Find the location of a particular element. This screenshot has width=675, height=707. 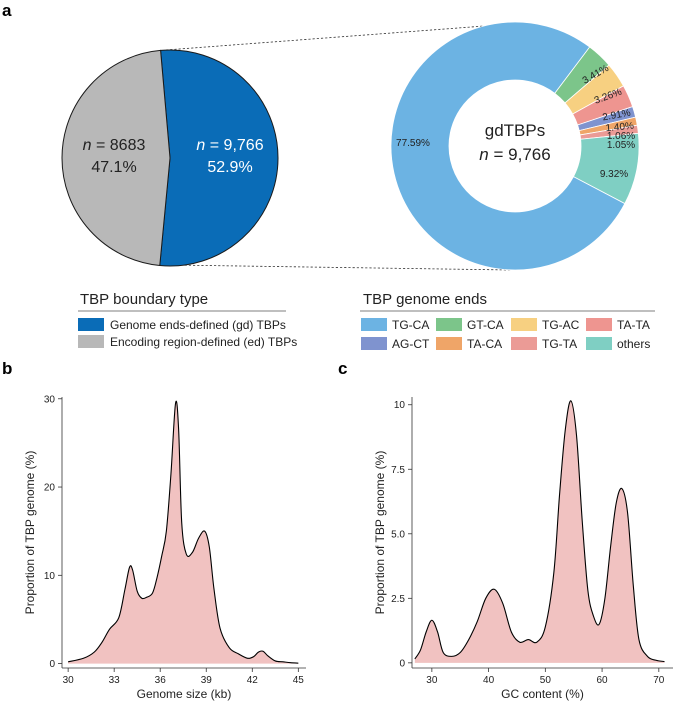

donut-label-TG-TA: 1.05% is located at coordinates (621, 145).